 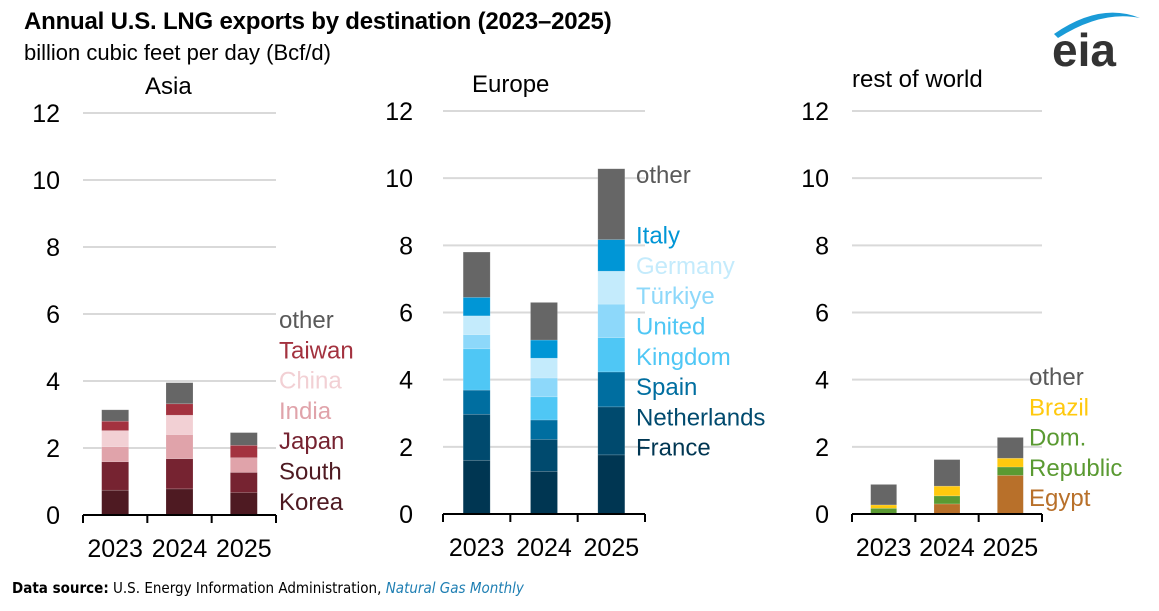 What do you see at coordinates (544, 455) in the screenshot?
I see `bar-segment-netherlands-2024` at bounding box center [544, 455].